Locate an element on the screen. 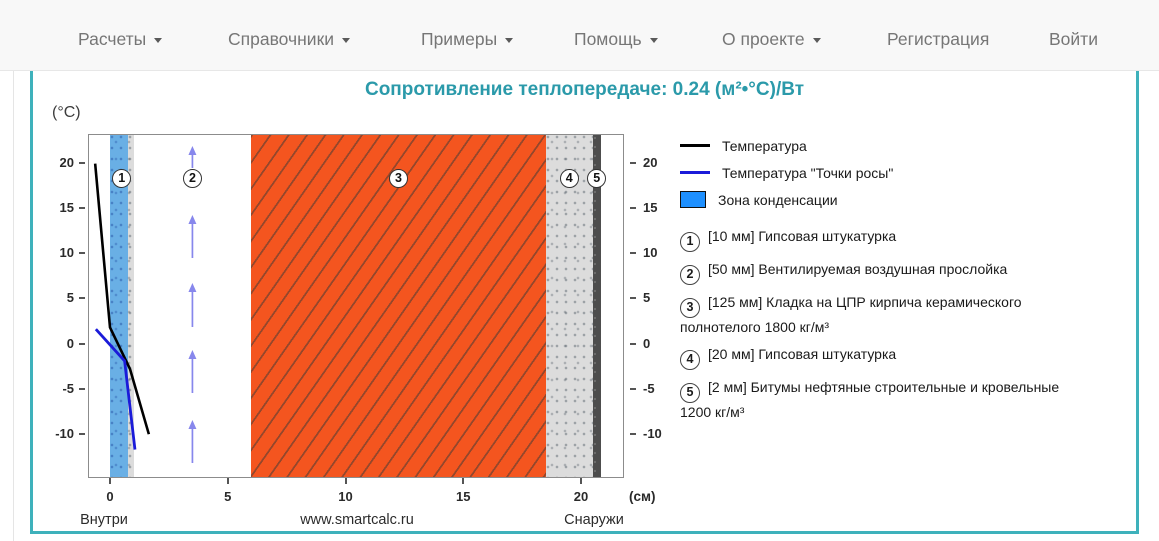  temperature-line is located at coordinates (122, 299).